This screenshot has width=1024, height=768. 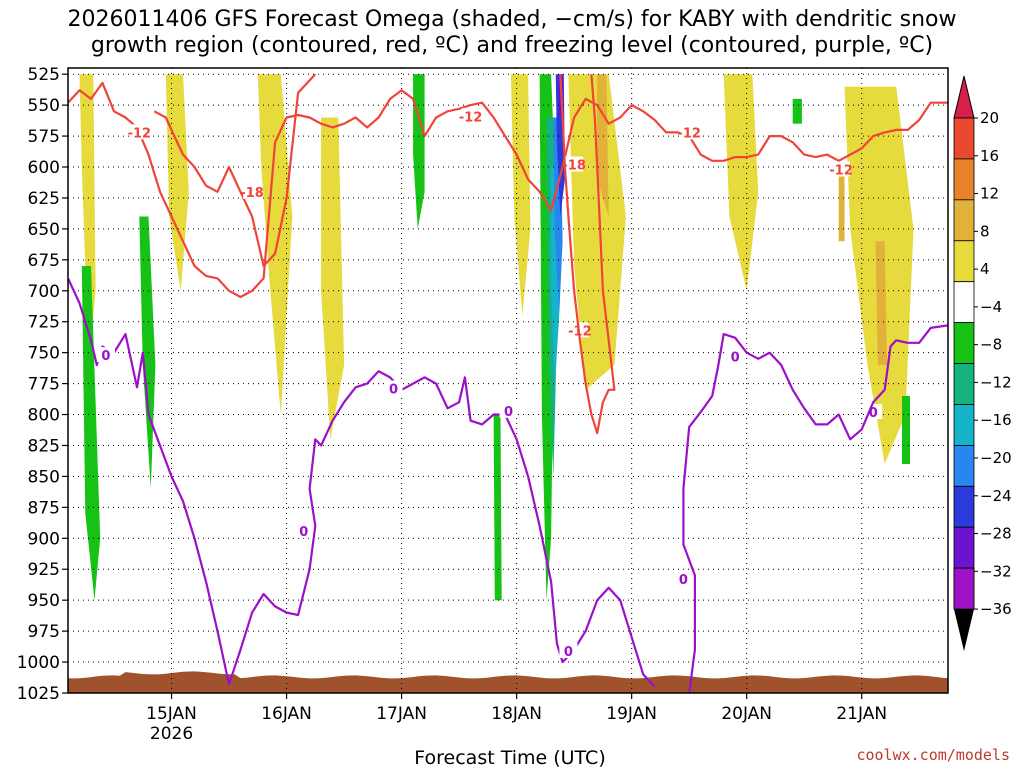 I want to click on colorbar: 20 16 12 8 4 −4 −8 −12 −16 −20 −24 −28 −32 −36, so click(x=982, y=363).